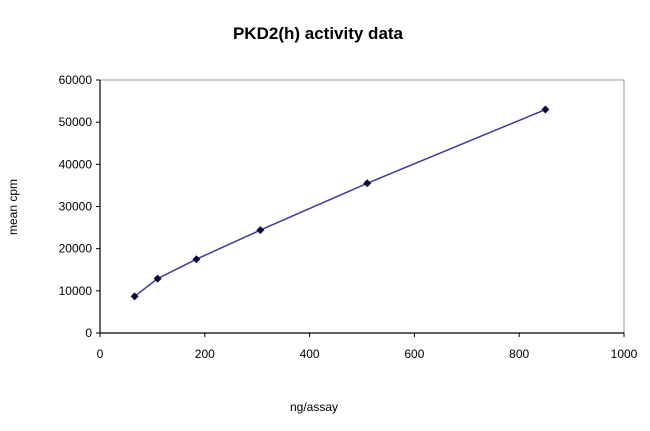 The width and height of the screenshot is (650, 431). Describe the element at coordinates (414, 354) in the screenshot. I see `x-tick-label: 600` at that location.